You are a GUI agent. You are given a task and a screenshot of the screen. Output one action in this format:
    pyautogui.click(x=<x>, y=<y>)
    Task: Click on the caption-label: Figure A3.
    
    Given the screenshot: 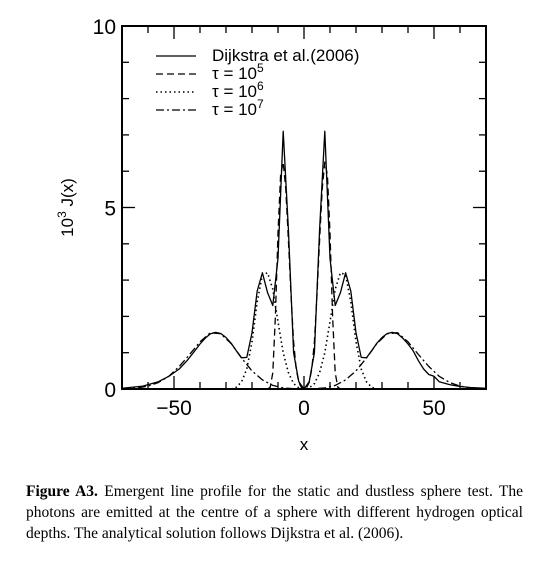 What is the action you would take?
    pyautogui.click(x=62, y=491)
    